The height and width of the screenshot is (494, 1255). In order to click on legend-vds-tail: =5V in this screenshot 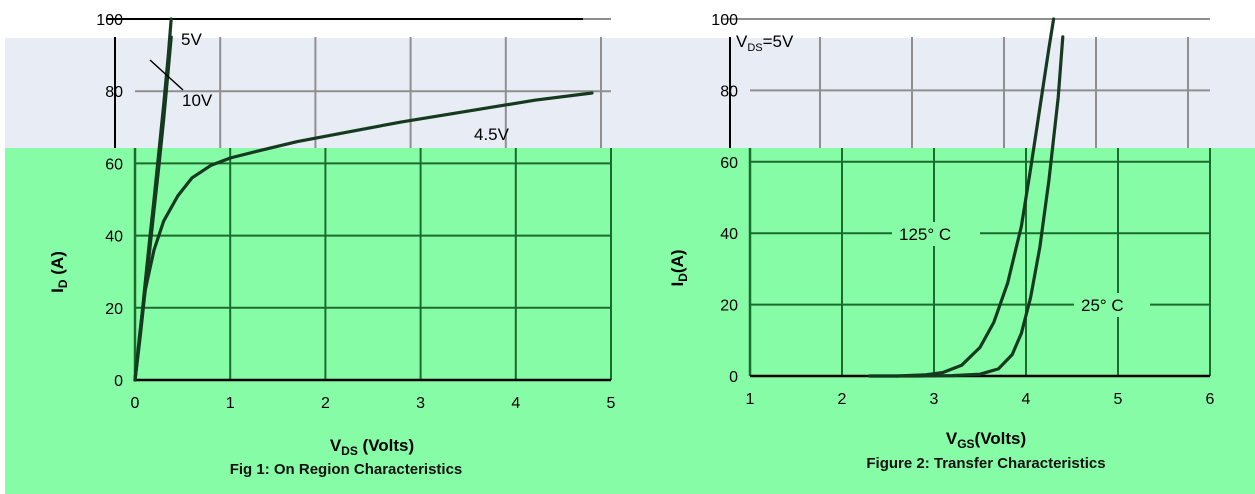, I will do `click(778, 41)`.